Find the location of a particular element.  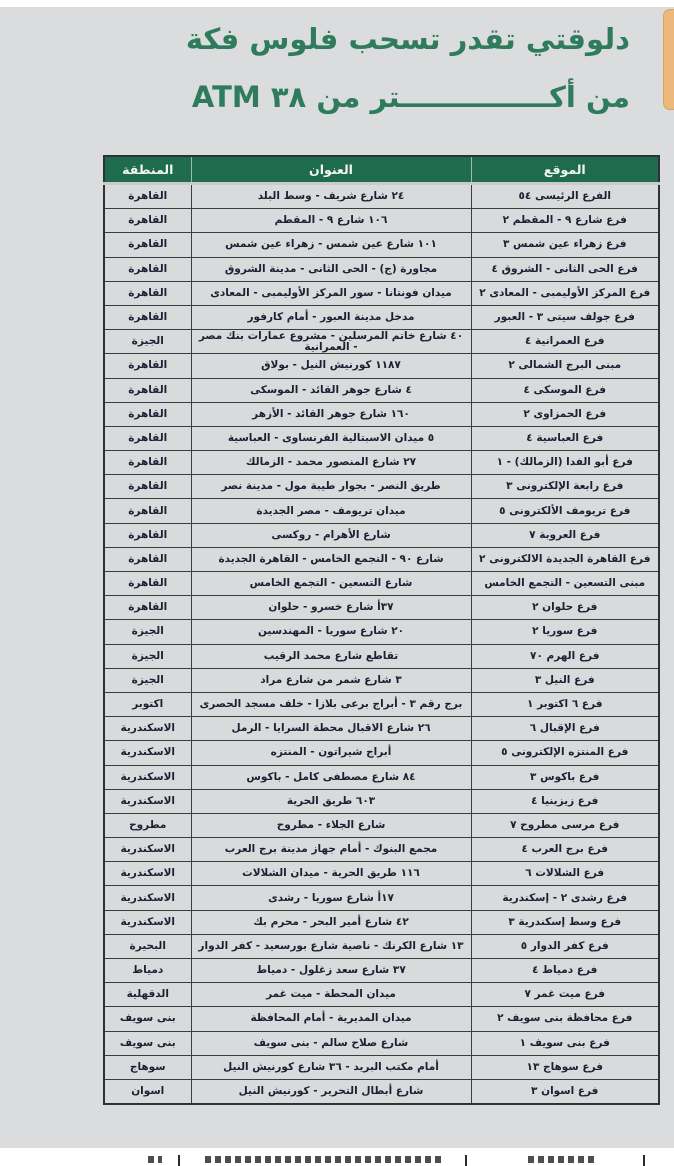

table-row: فرع حلوان ٢ ٣٧أ شارع خسرو - حلوان القاهرة is located at coordinates (381, 608).